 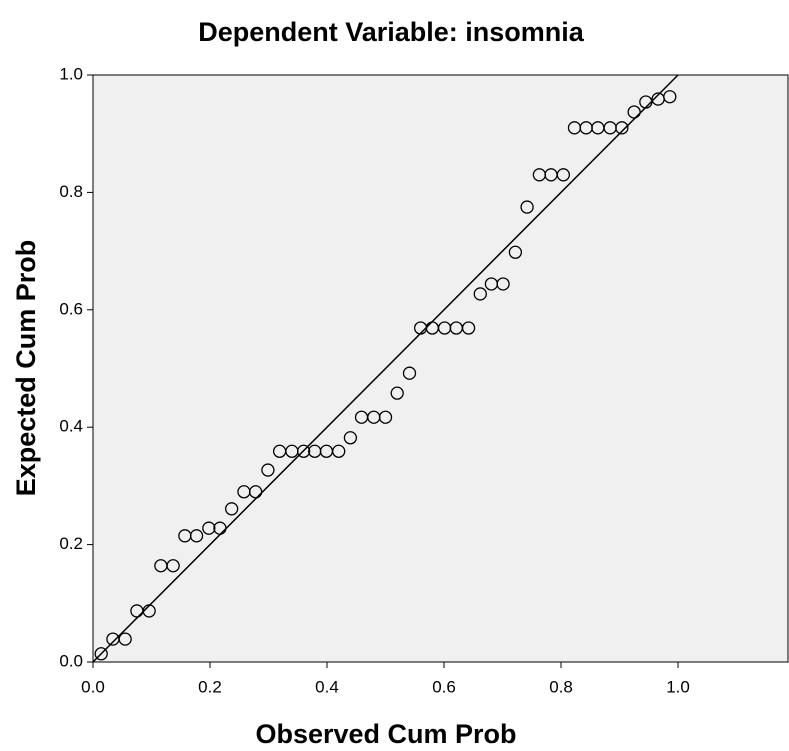 I want to click on y-axis-label: Expected Cum Prob, so click(x=26, y=368).